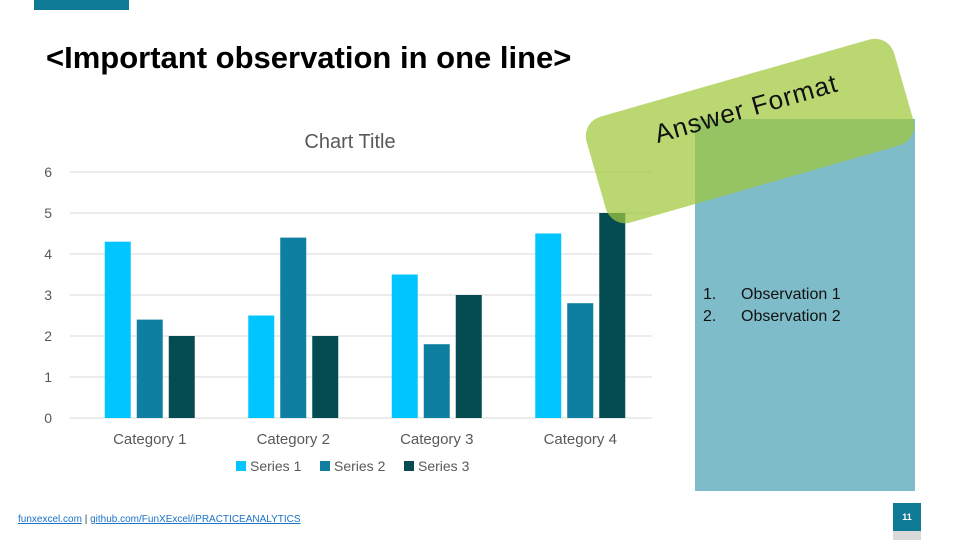  I want to click on x-tick-label: Category 3, so click(436, 439).